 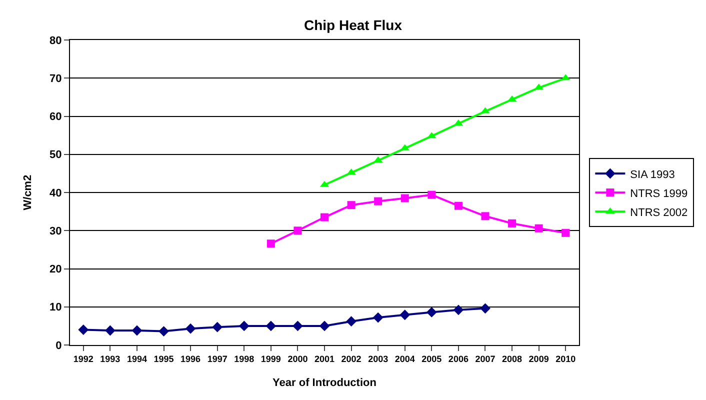 I want to click on x-tick-label: 2003, so click(x=378, y=359).